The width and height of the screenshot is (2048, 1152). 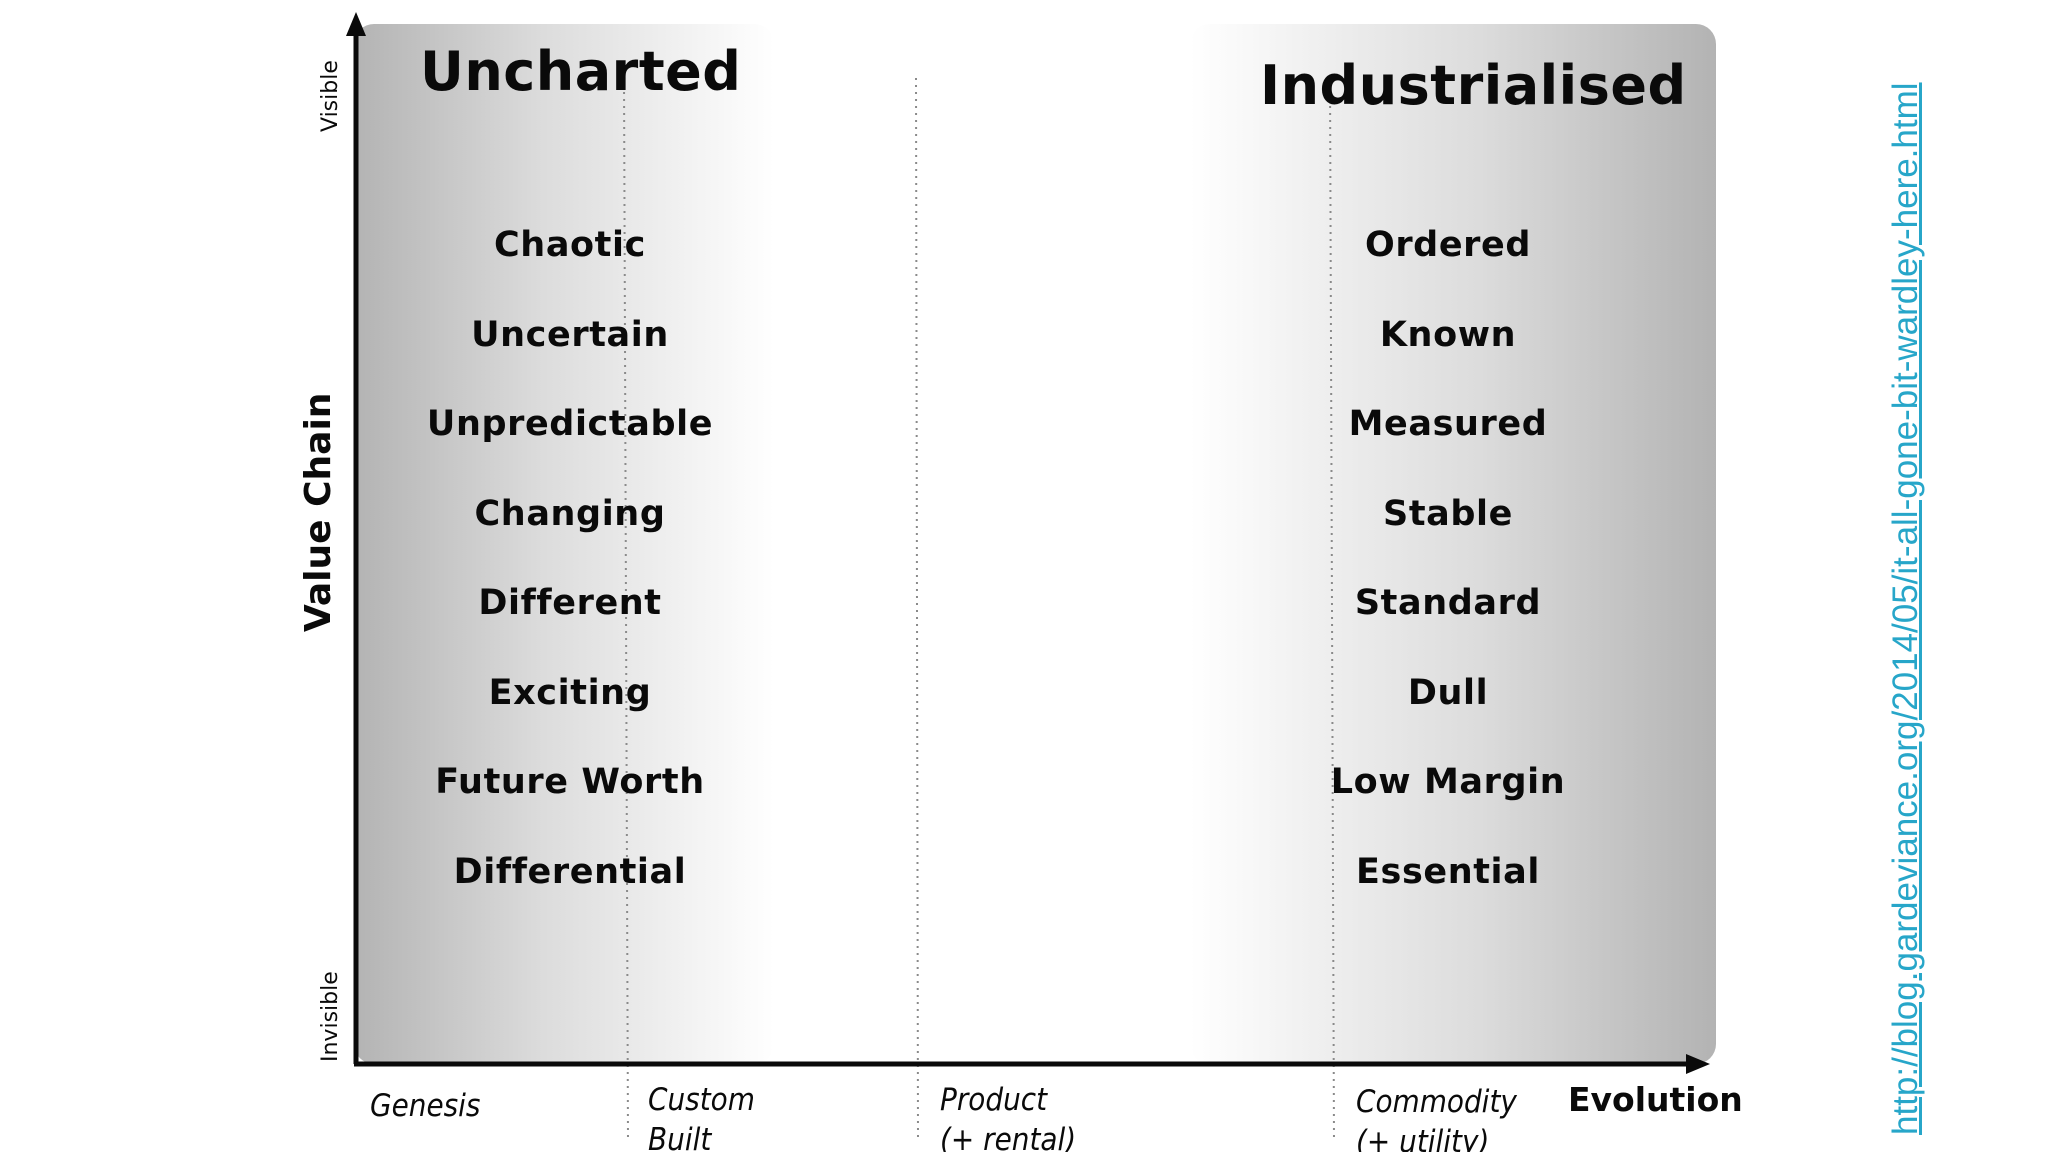 What do you see at coordinates (1423, 1138) in the screenshot?
I see `stage-label-line: (+ utility)` at bounding box center [1423, 1138].